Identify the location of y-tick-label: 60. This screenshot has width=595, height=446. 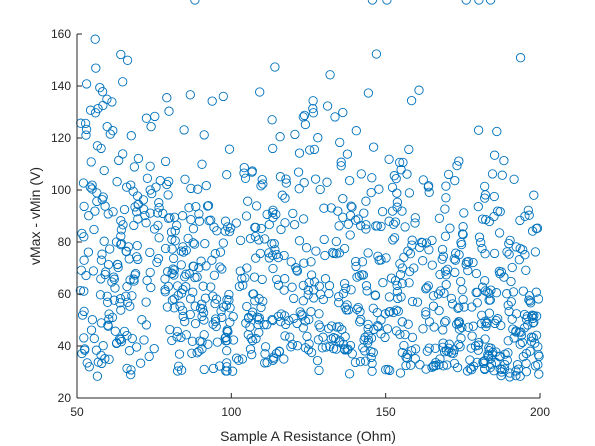
(65, 294).